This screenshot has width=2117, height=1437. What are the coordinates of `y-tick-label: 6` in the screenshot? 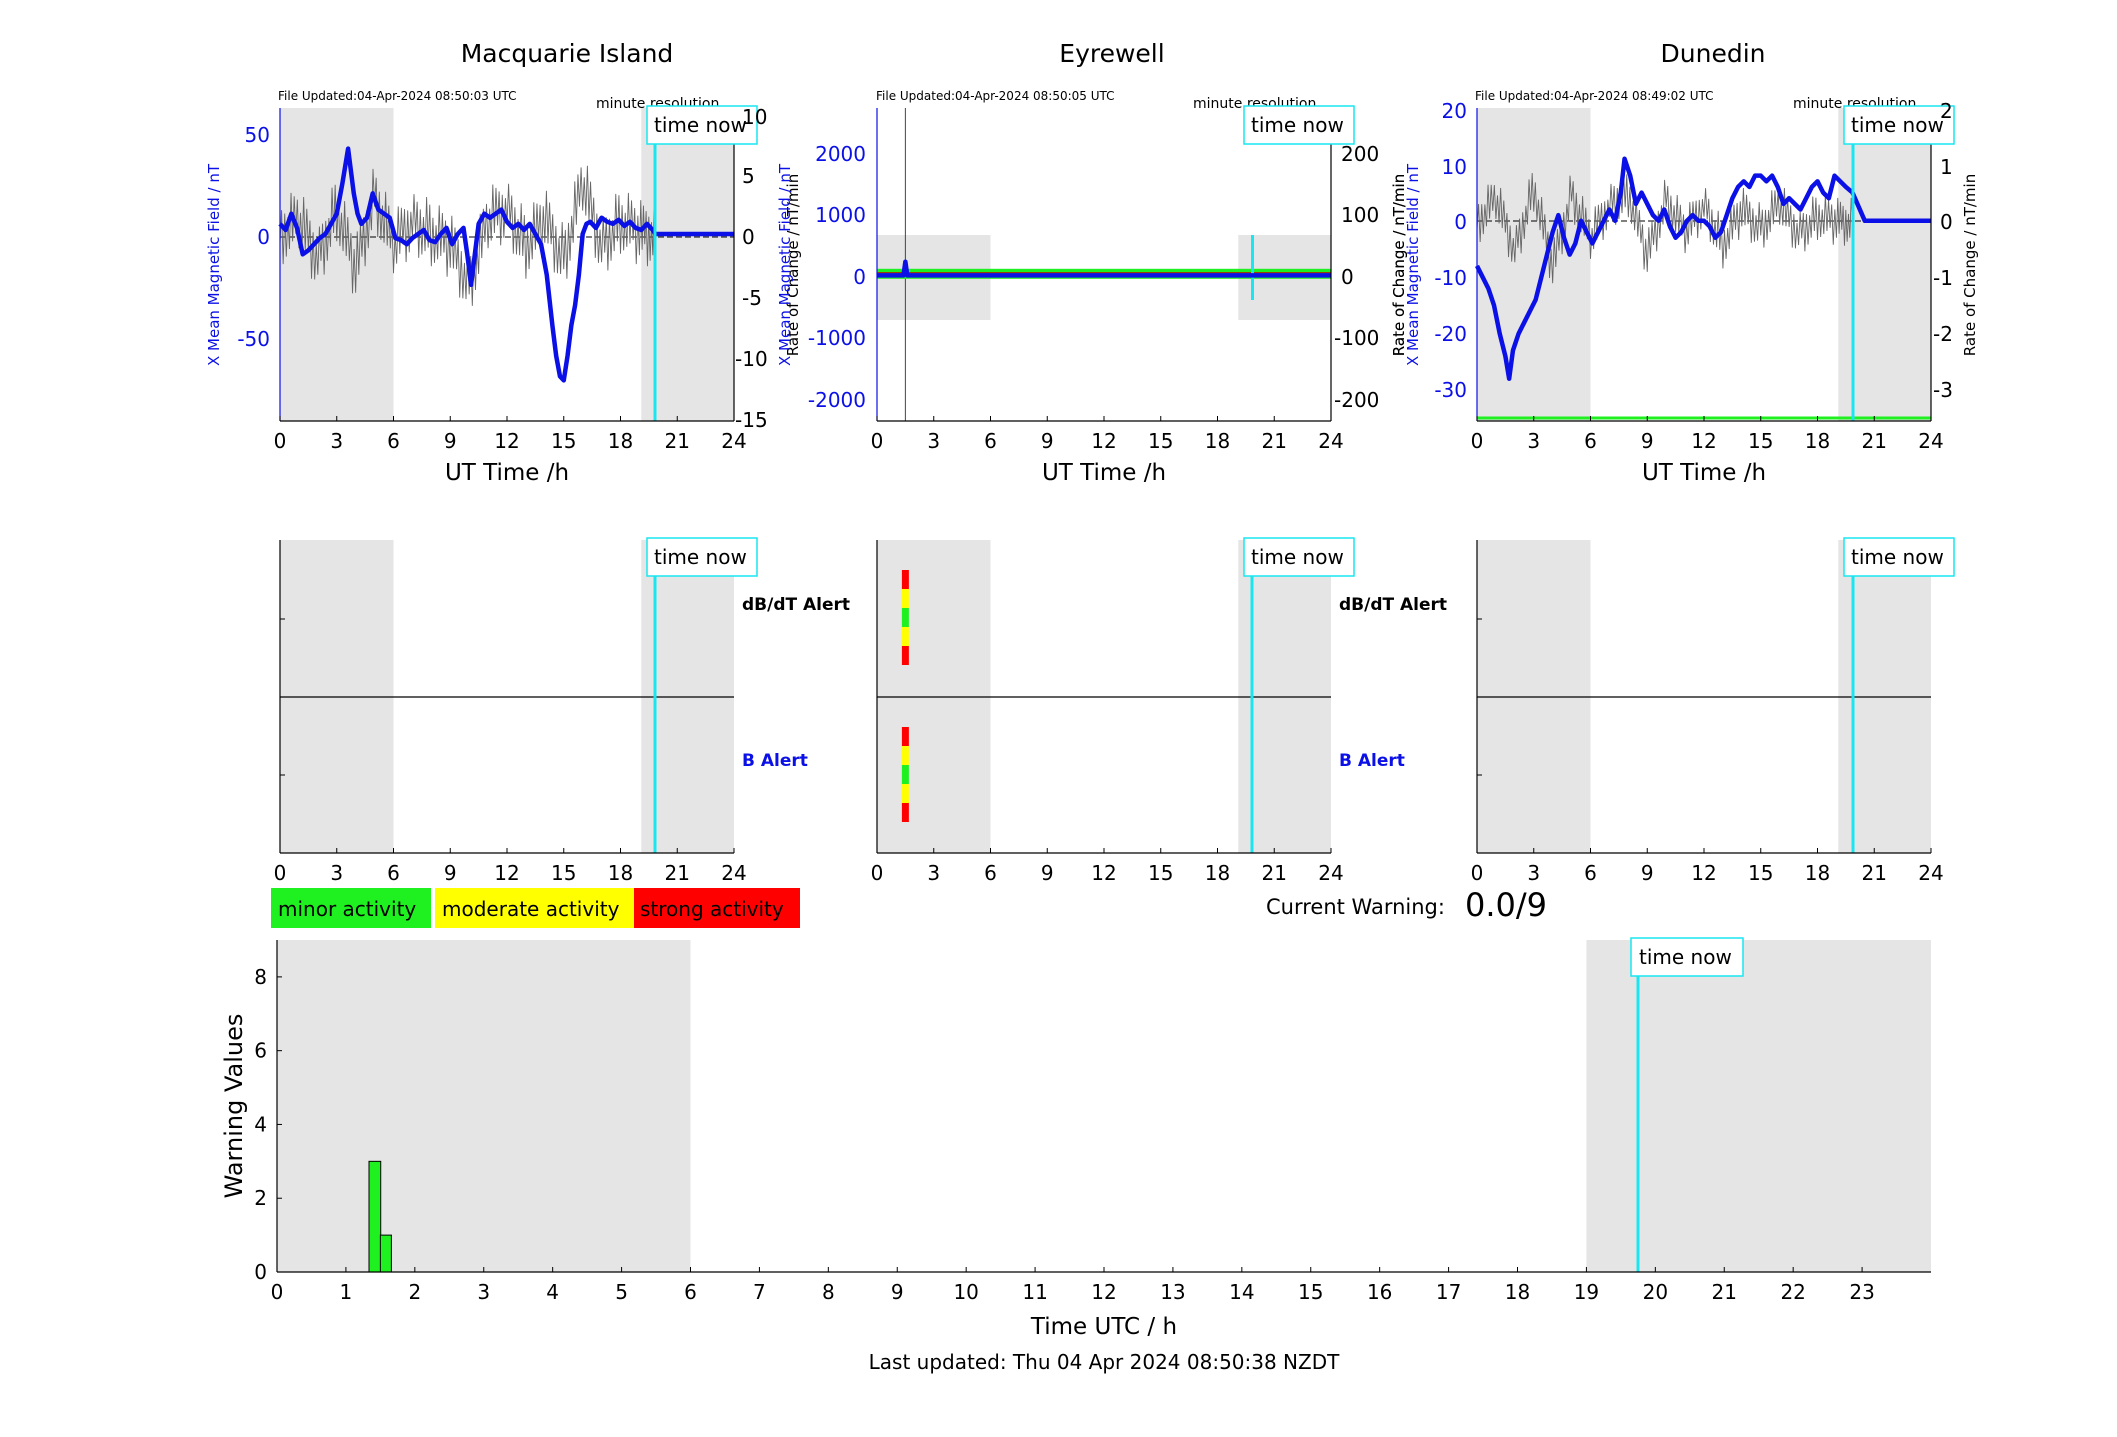 It's located at (260, 1051).